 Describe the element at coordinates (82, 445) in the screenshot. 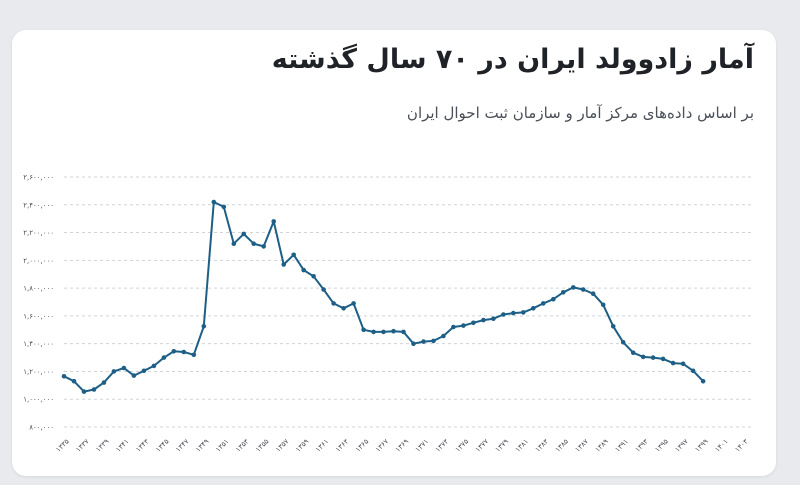

I see `x-tick-label: ۱۳۳۷` at that location.